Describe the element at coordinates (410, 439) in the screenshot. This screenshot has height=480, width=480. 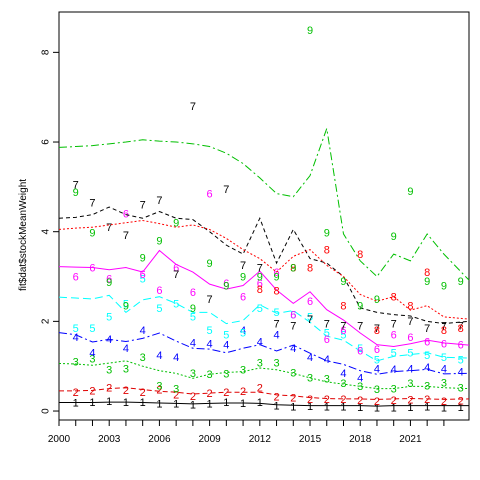
I see `x-tick-label: 2021` at that location.